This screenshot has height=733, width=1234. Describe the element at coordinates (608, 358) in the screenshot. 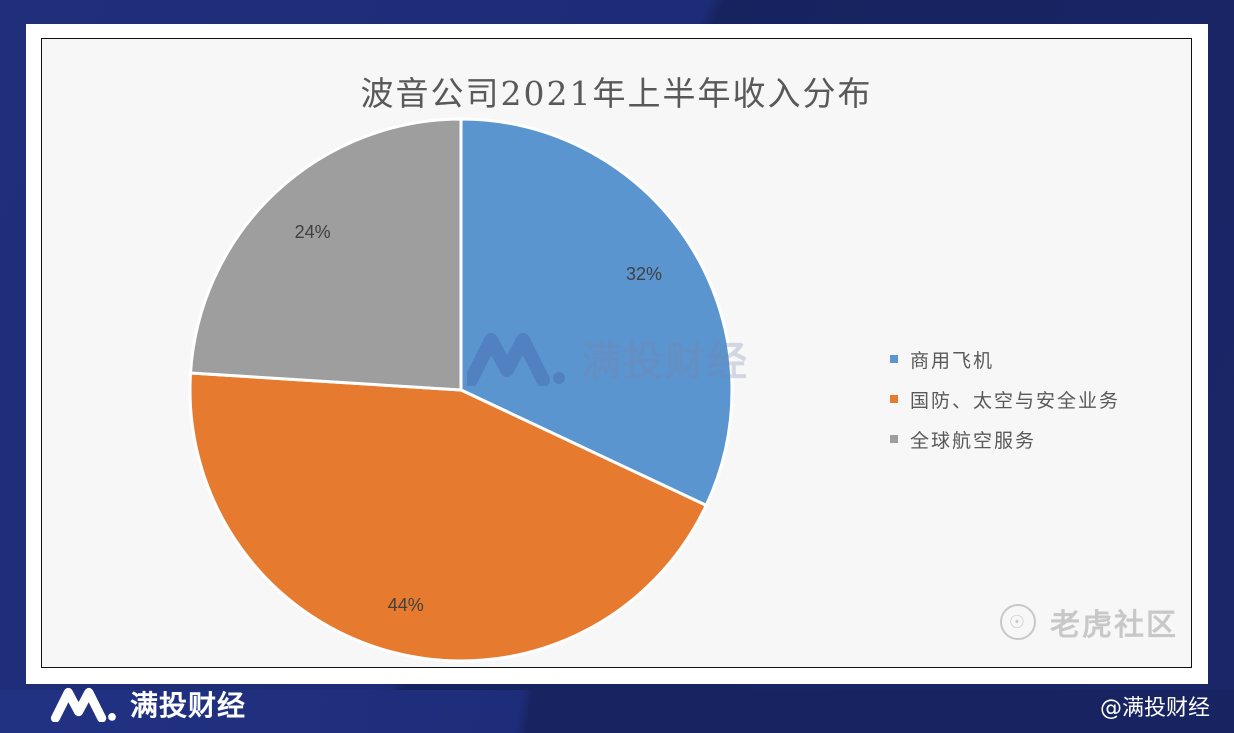

I see `center-watermark: 满投财经` at that location.